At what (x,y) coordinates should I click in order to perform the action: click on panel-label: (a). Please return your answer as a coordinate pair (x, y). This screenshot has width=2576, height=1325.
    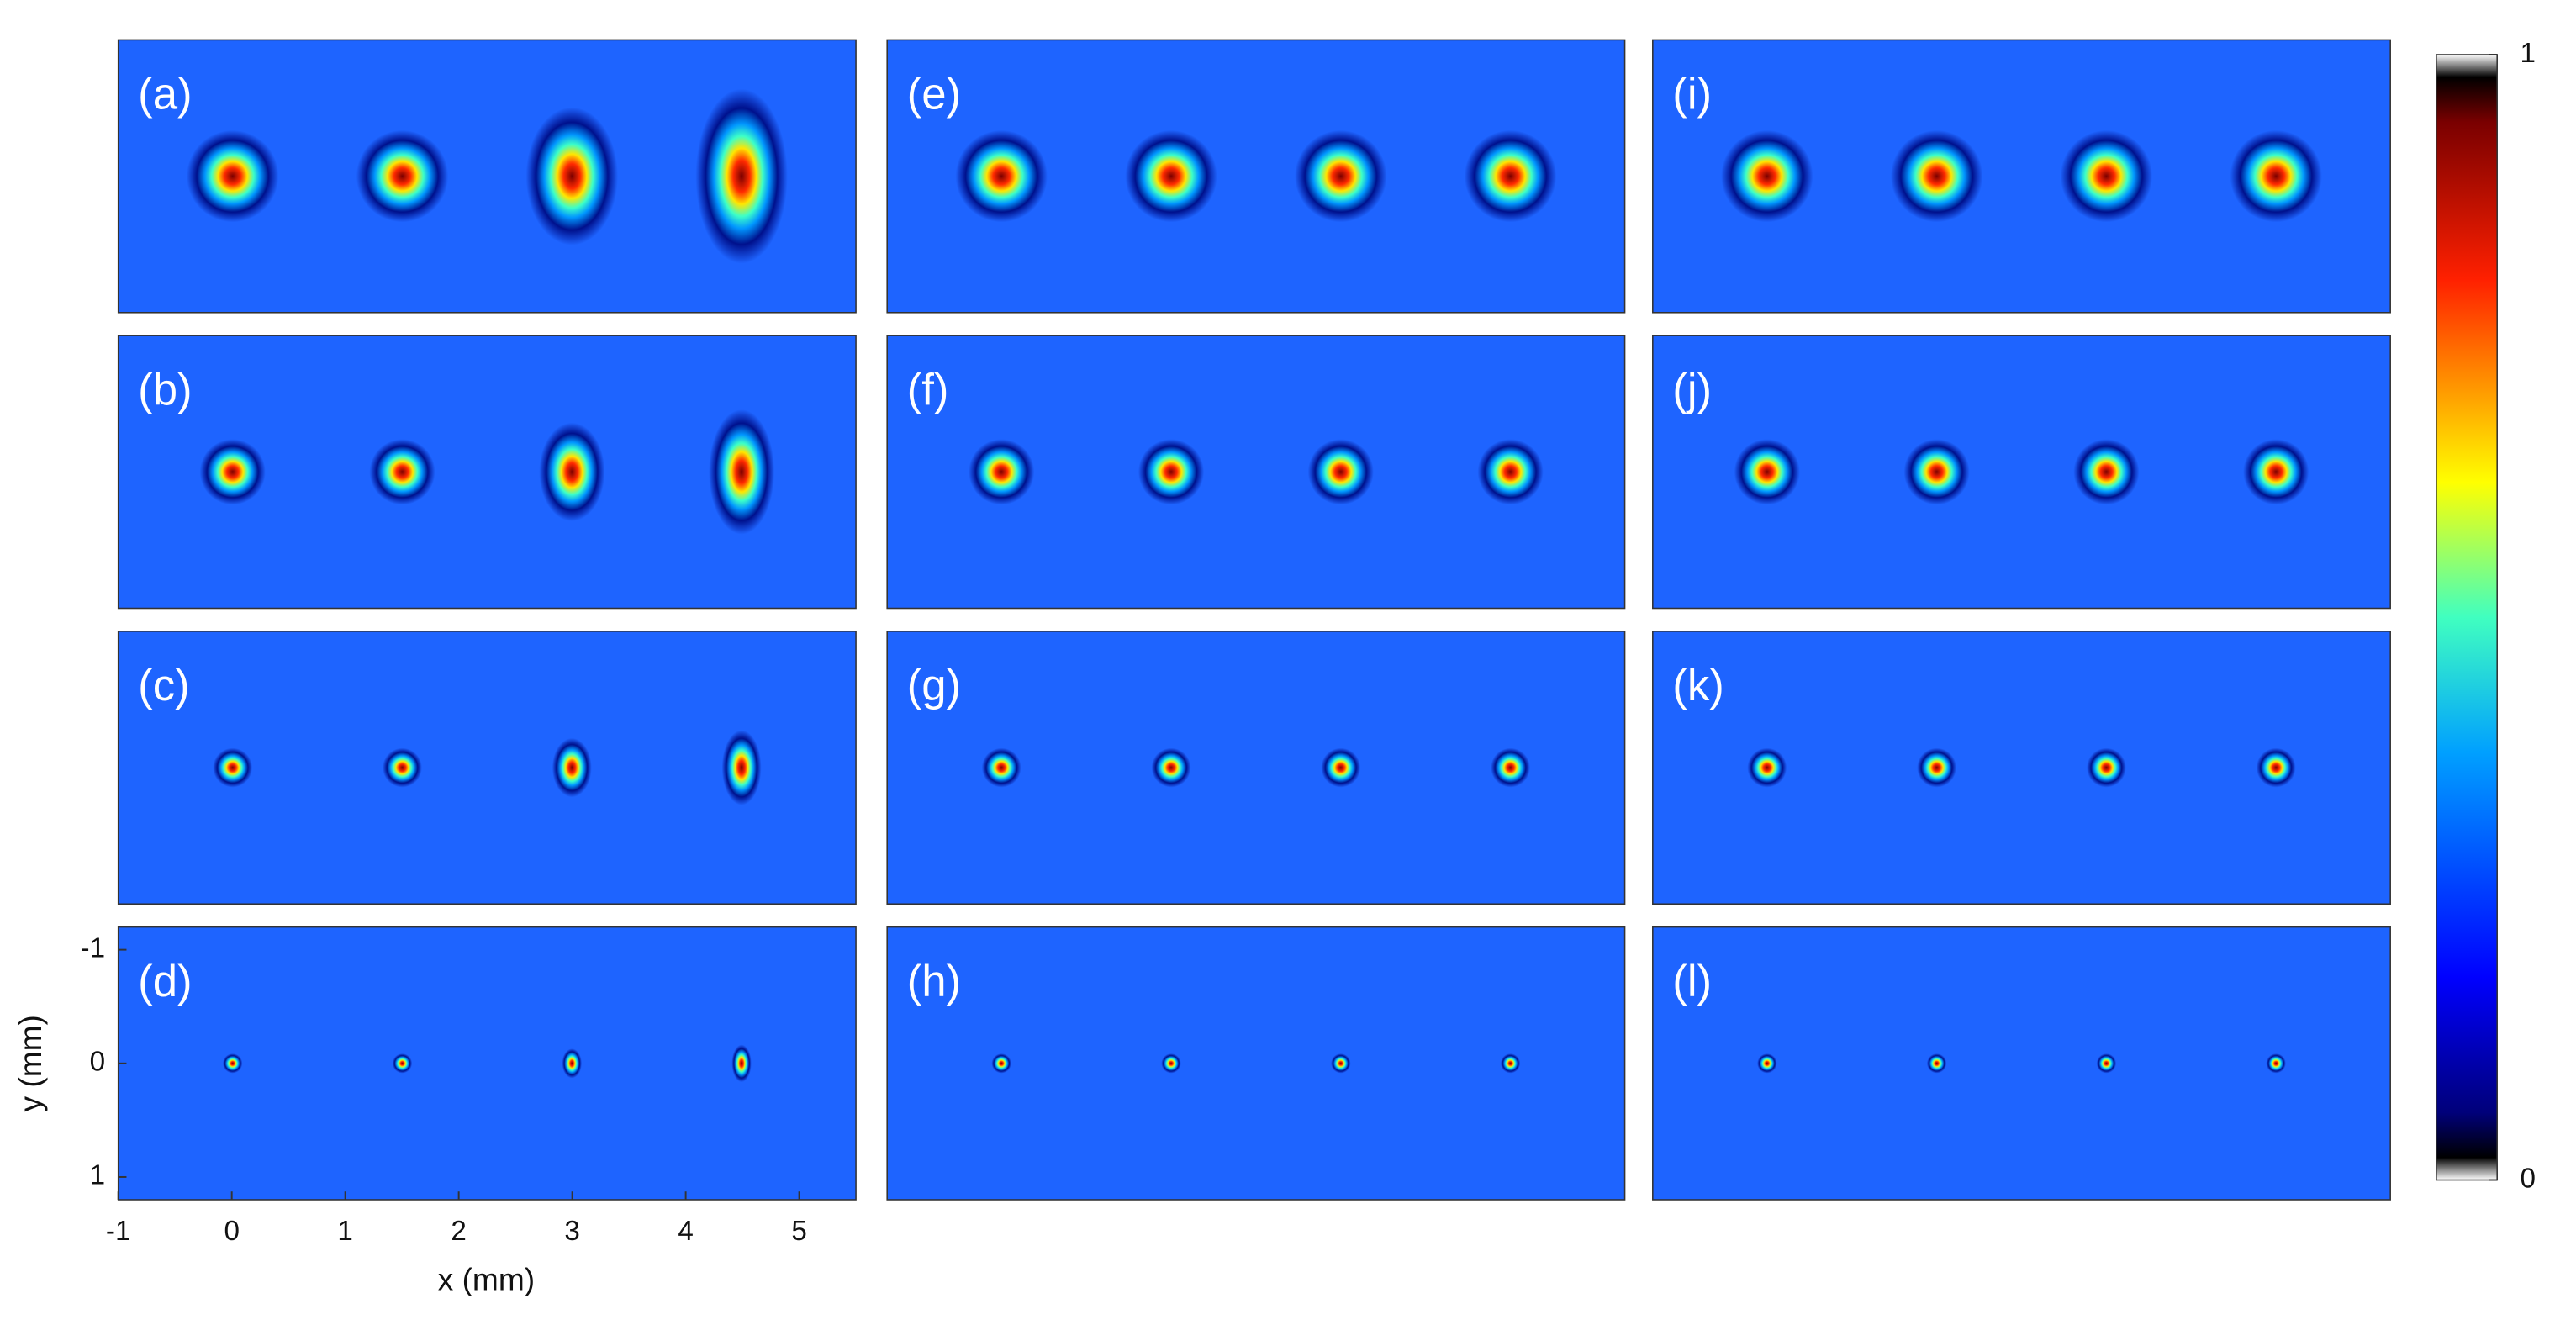
    Looking at the image, I should click on (165, 95).